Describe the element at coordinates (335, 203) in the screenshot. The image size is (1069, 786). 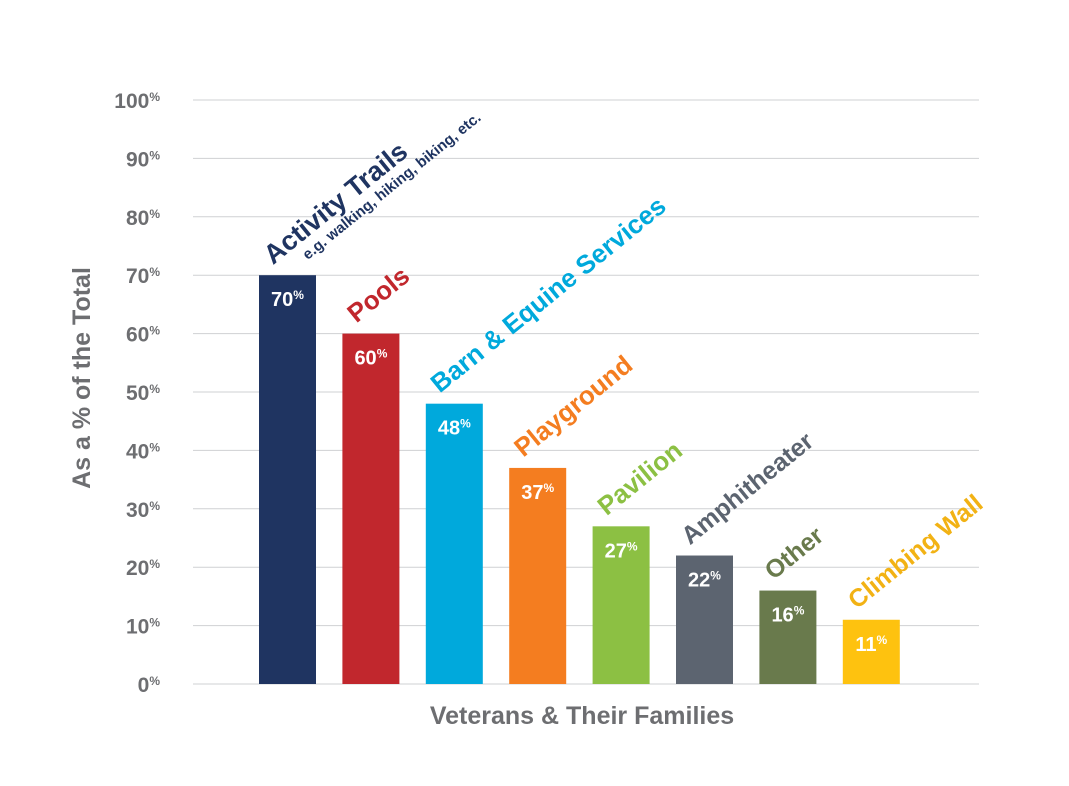
I see `category-label: Activity Trails` at that location.